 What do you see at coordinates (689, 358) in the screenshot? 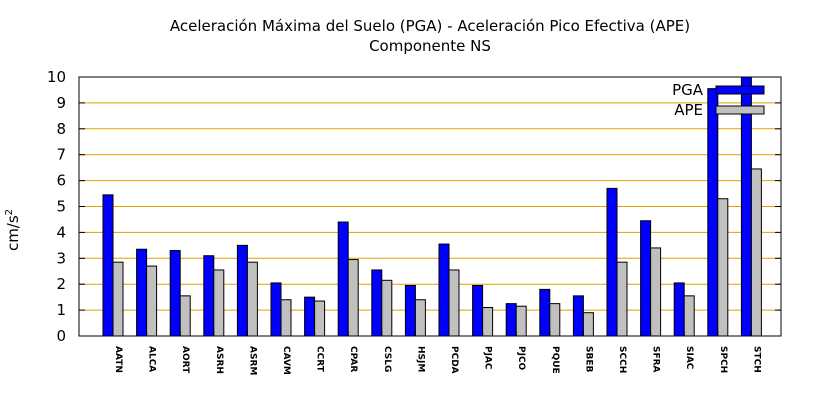
I see `x-tick-label: SIAC` at bounding box center [689, 358].